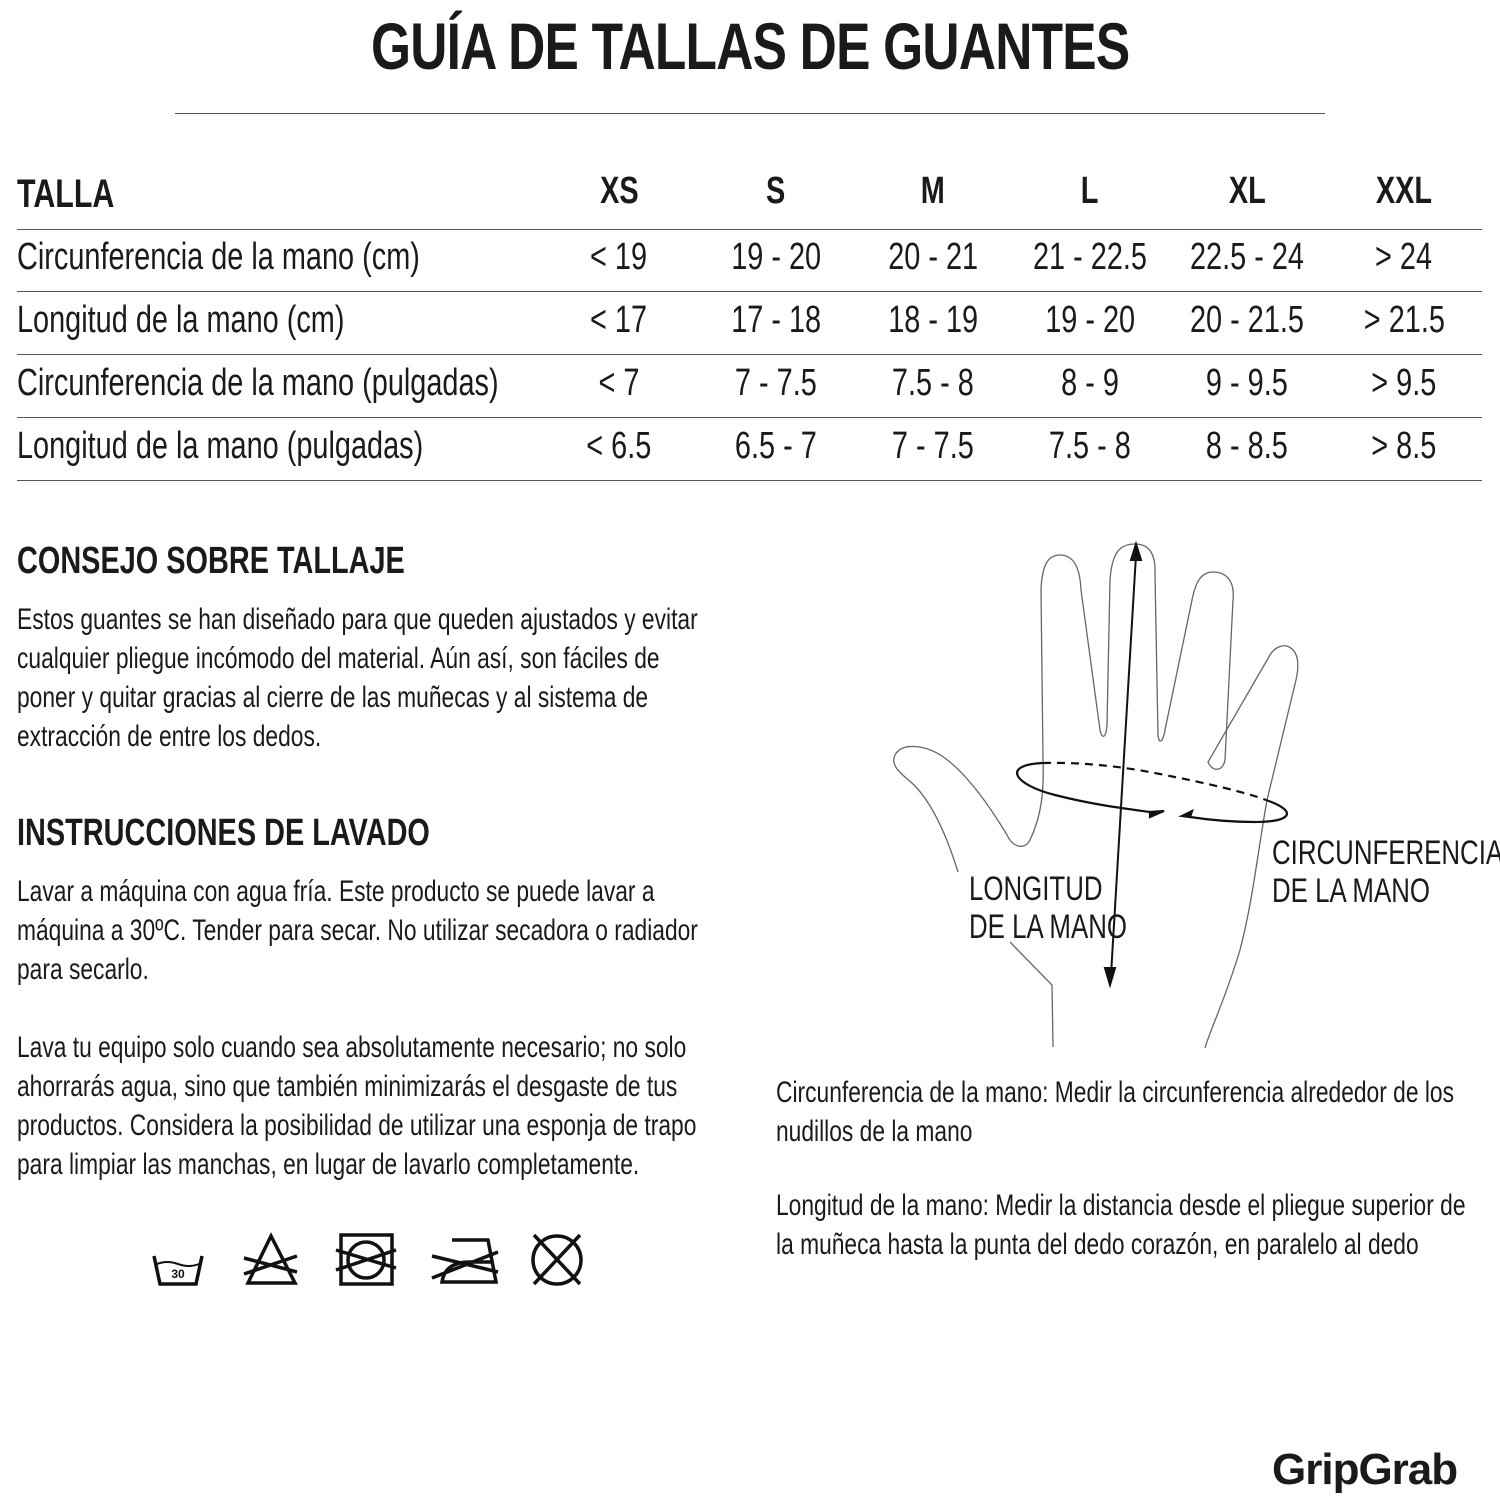 Image resolution: width=1500 pixels, height=1500 pixels. What do you see at coordinates (1404, 191) in the screenshot?
I see `table-header-xxl: XXL` at bounding box center [1404, 191].